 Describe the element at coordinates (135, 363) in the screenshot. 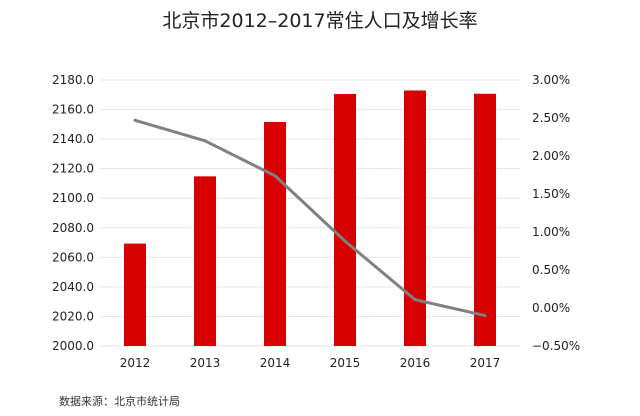

I see `x-axis-tick-label: 2012` at that location.